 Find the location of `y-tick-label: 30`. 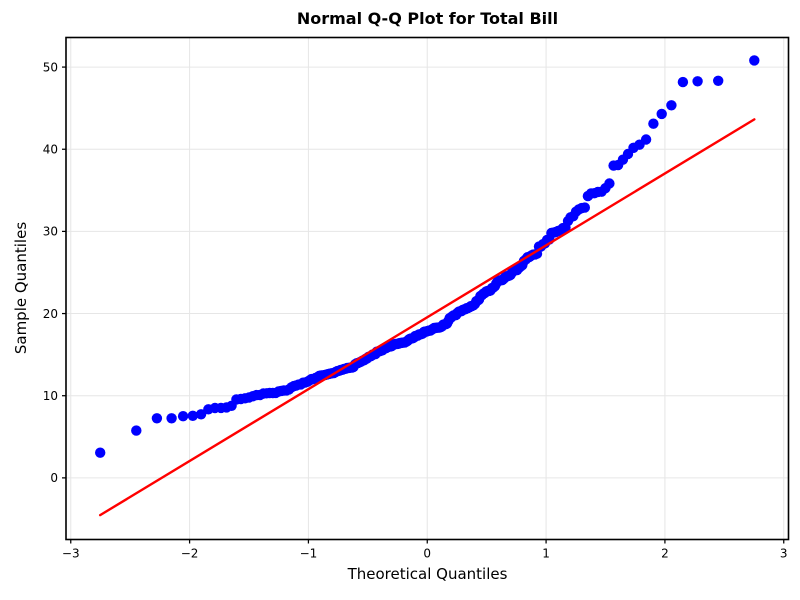

y-tick-label: 30 is located at coordinates (50, 232).